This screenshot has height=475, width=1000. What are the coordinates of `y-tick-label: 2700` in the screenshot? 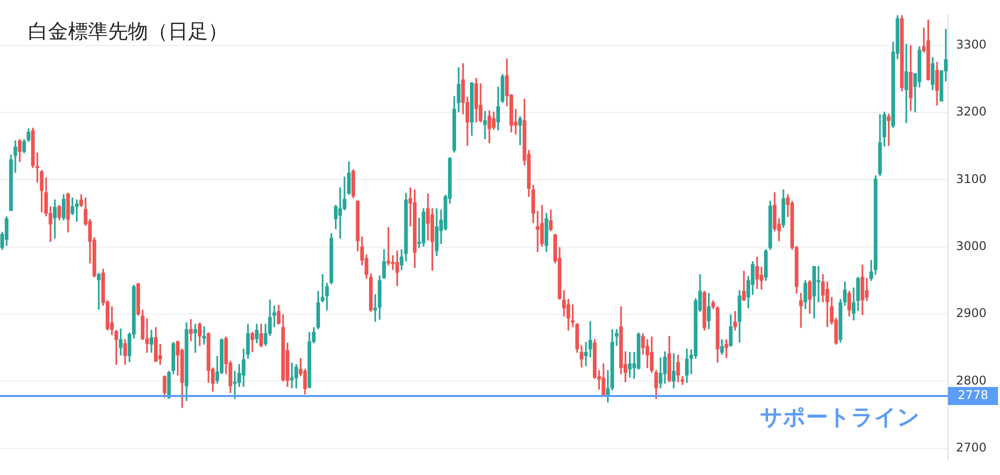 It's located at (971, 447).